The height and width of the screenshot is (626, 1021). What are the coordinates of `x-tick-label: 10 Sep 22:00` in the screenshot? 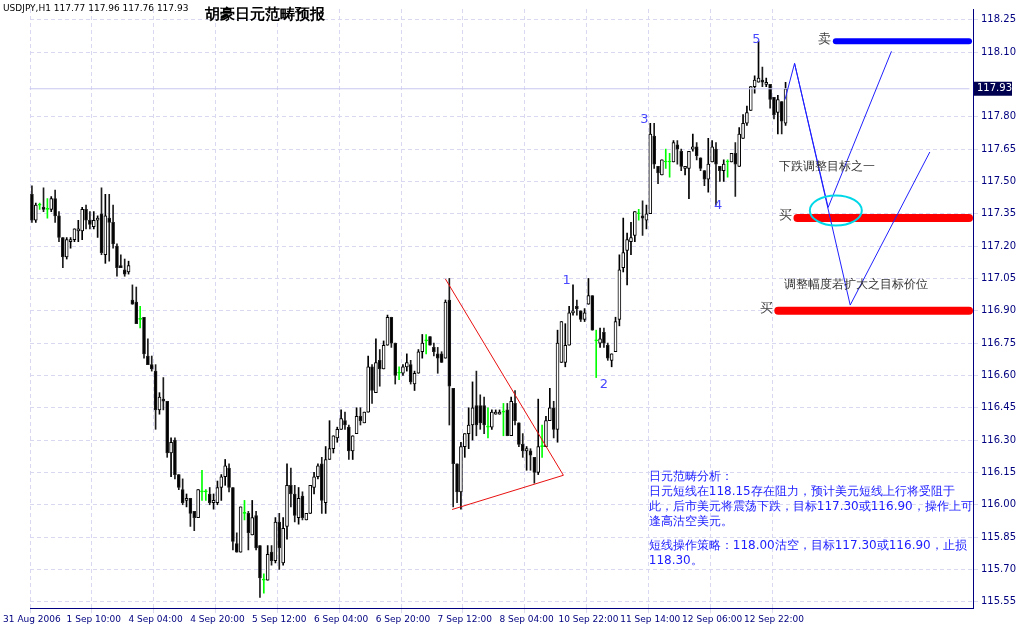 It's located at (588, 618).